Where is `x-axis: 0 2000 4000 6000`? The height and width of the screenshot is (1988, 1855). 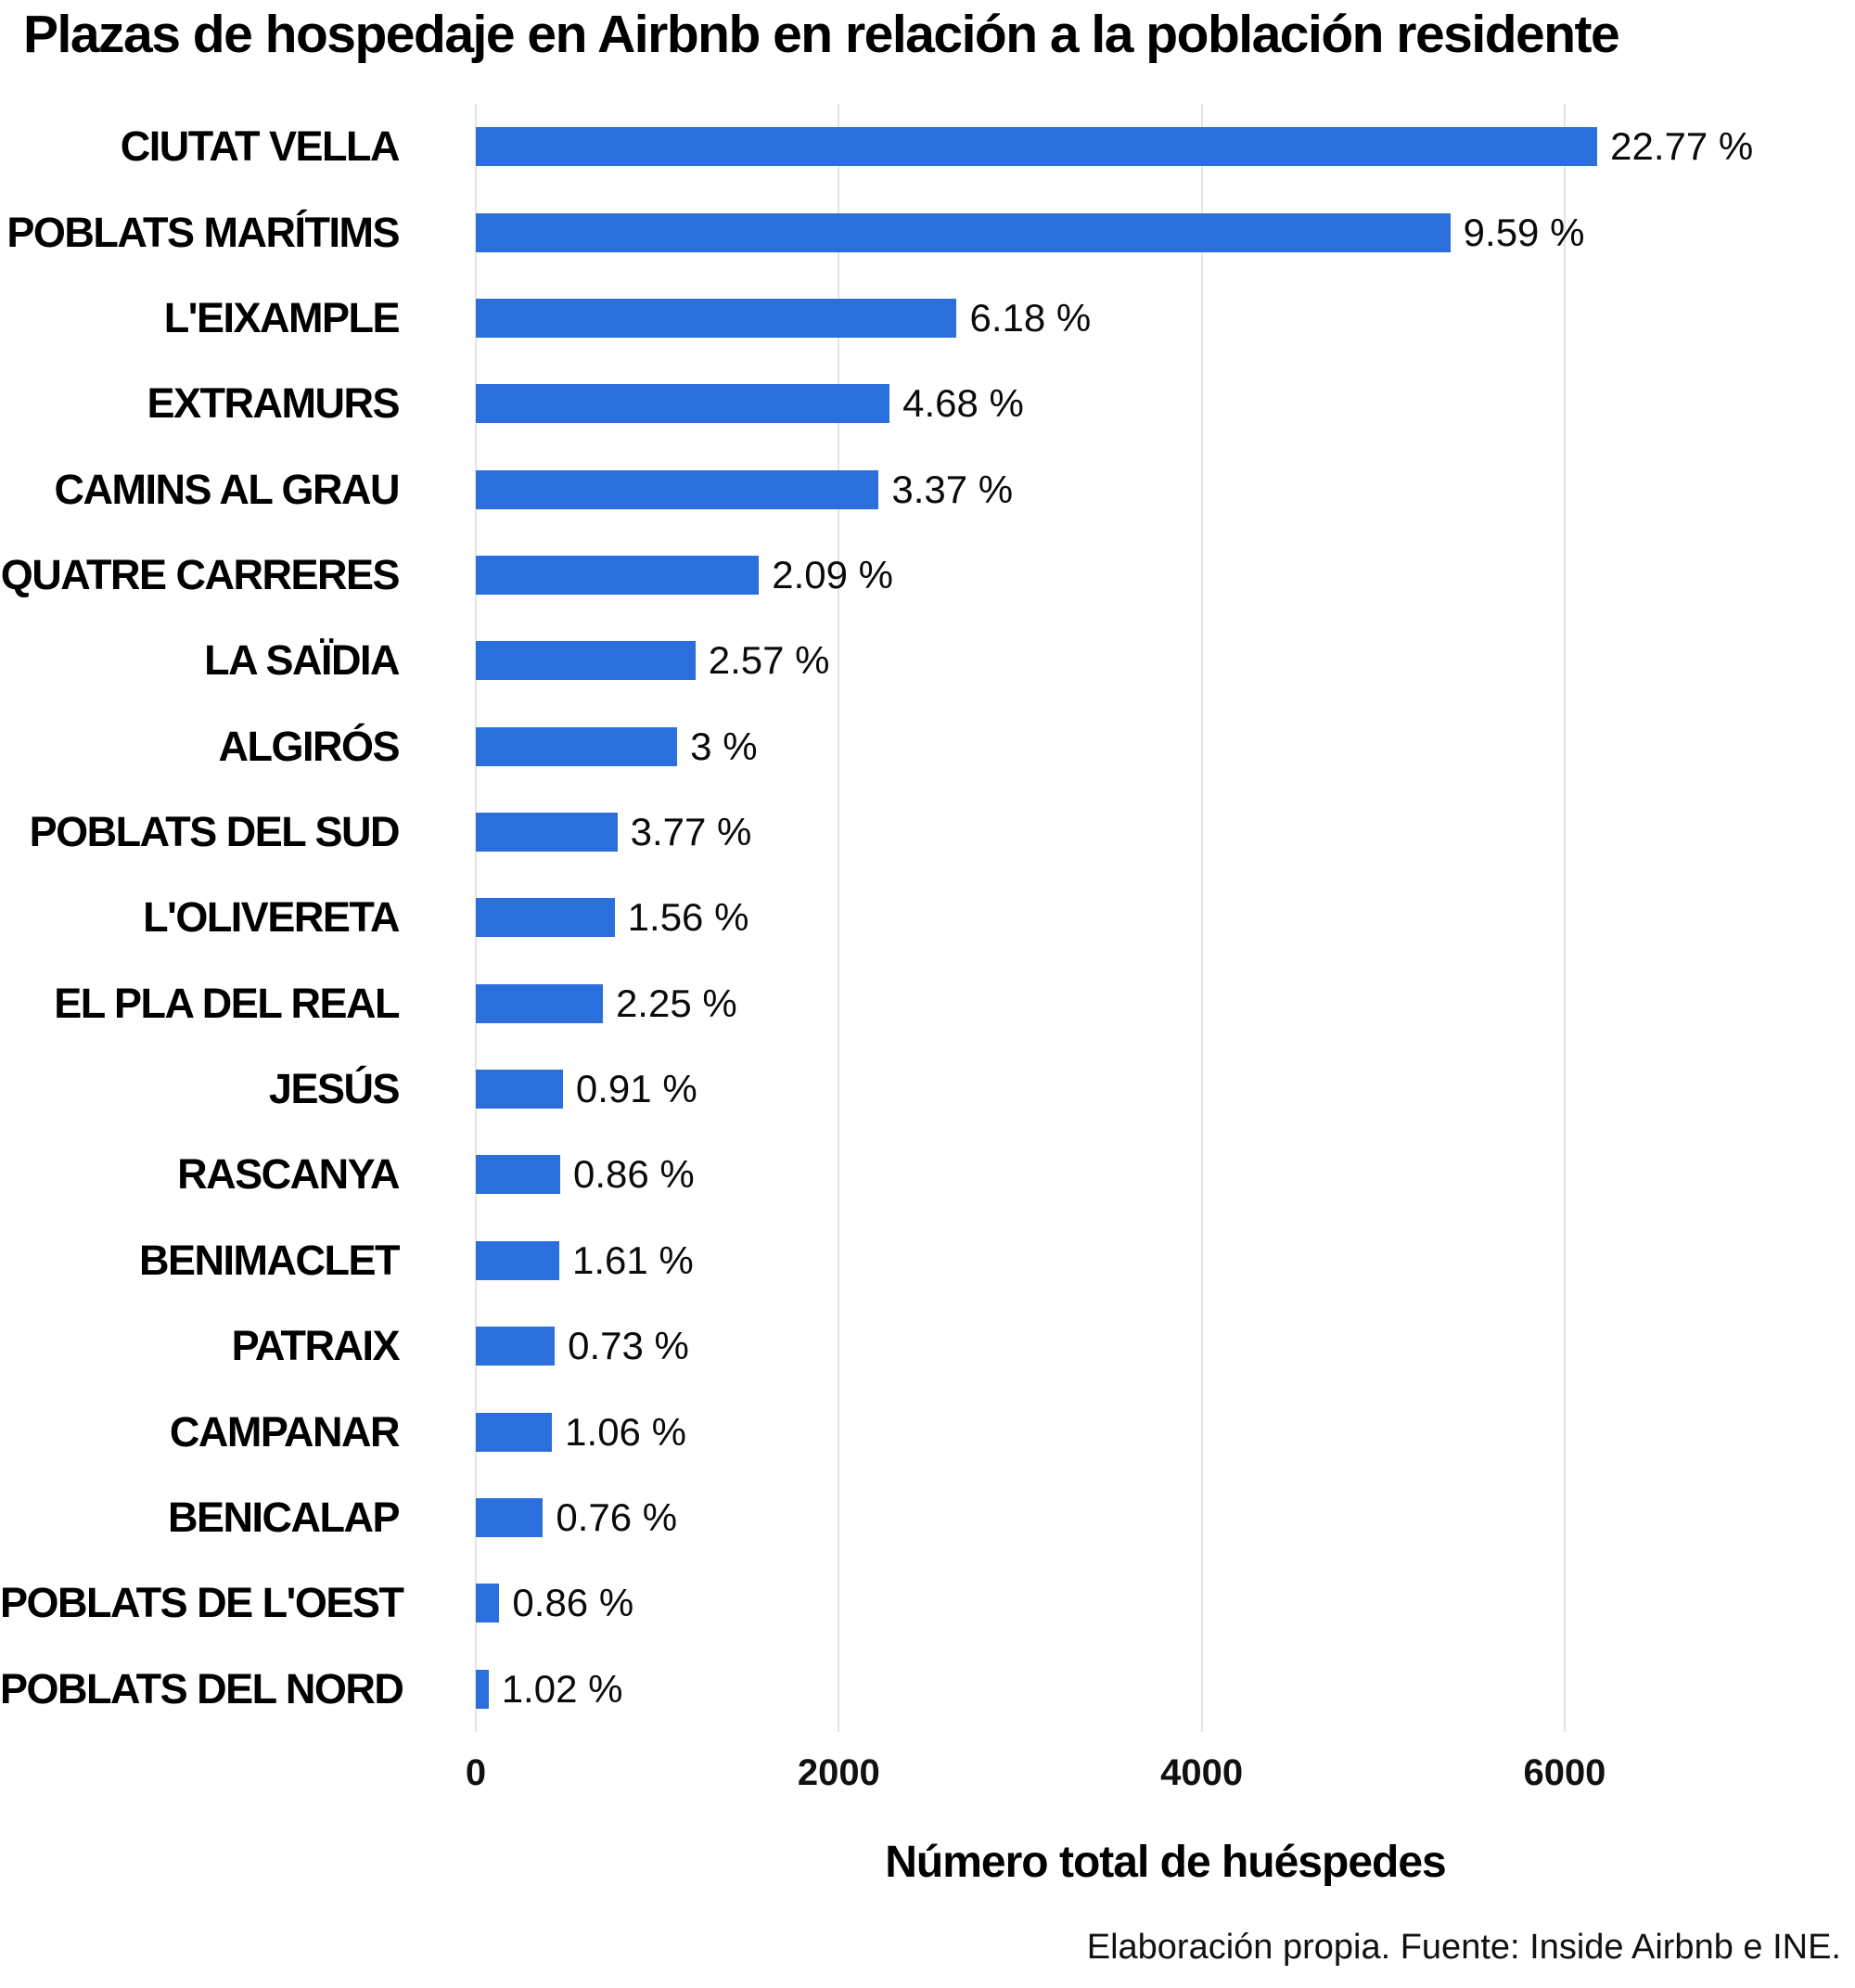 x-axis: 0 2000 4000 6000 is located at coordinates (1160, 1765).